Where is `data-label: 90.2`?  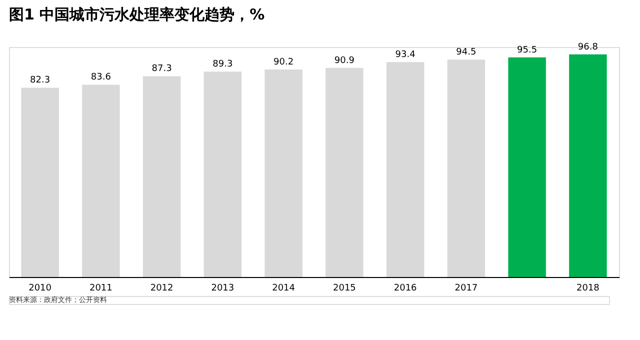
data-label: 90.2 is located at coordinates (284, 63).